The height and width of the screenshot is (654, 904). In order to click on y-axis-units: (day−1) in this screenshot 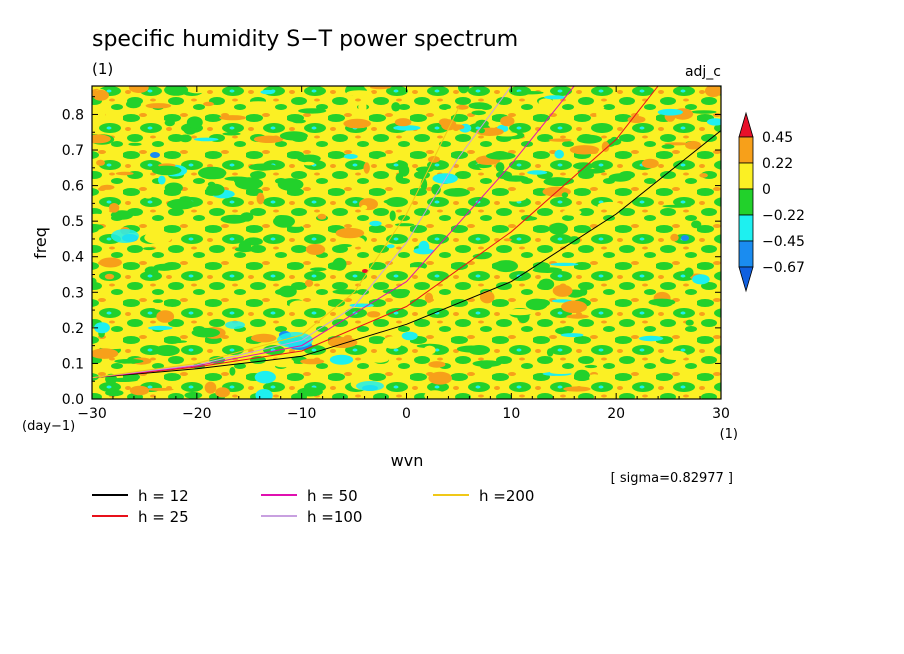, I will do `click(48, 426)`.